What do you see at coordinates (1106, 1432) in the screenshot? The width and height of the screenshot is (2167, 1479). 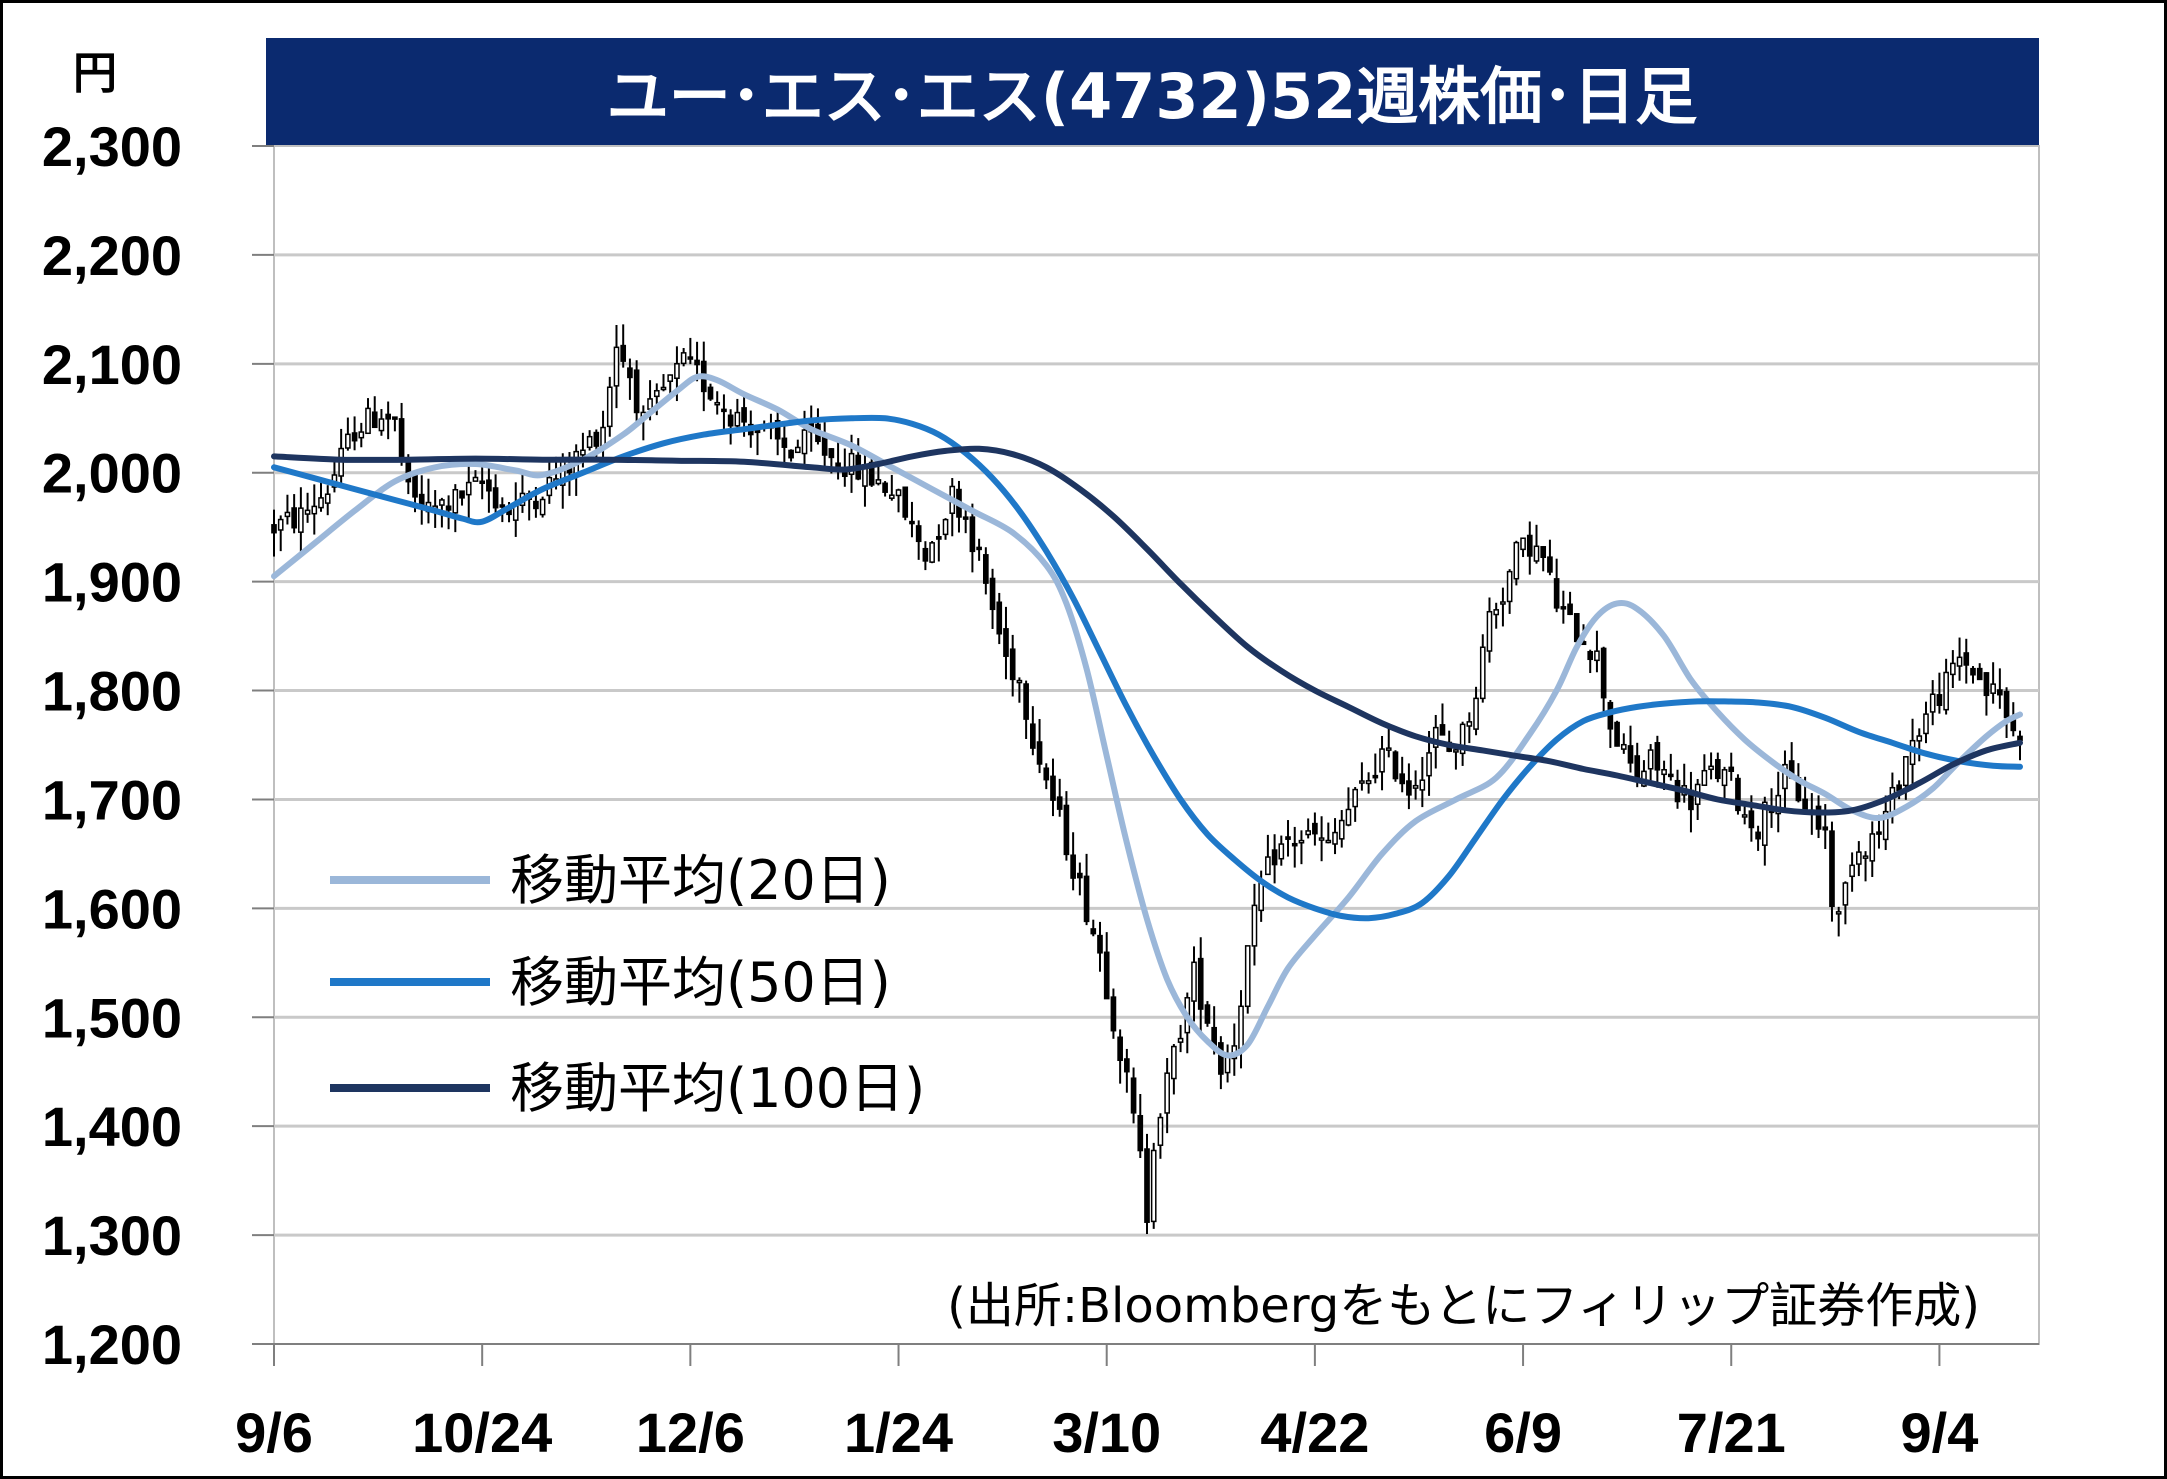 I see `x-tick-label: 3/10` at bounding box center [1106, 1432].